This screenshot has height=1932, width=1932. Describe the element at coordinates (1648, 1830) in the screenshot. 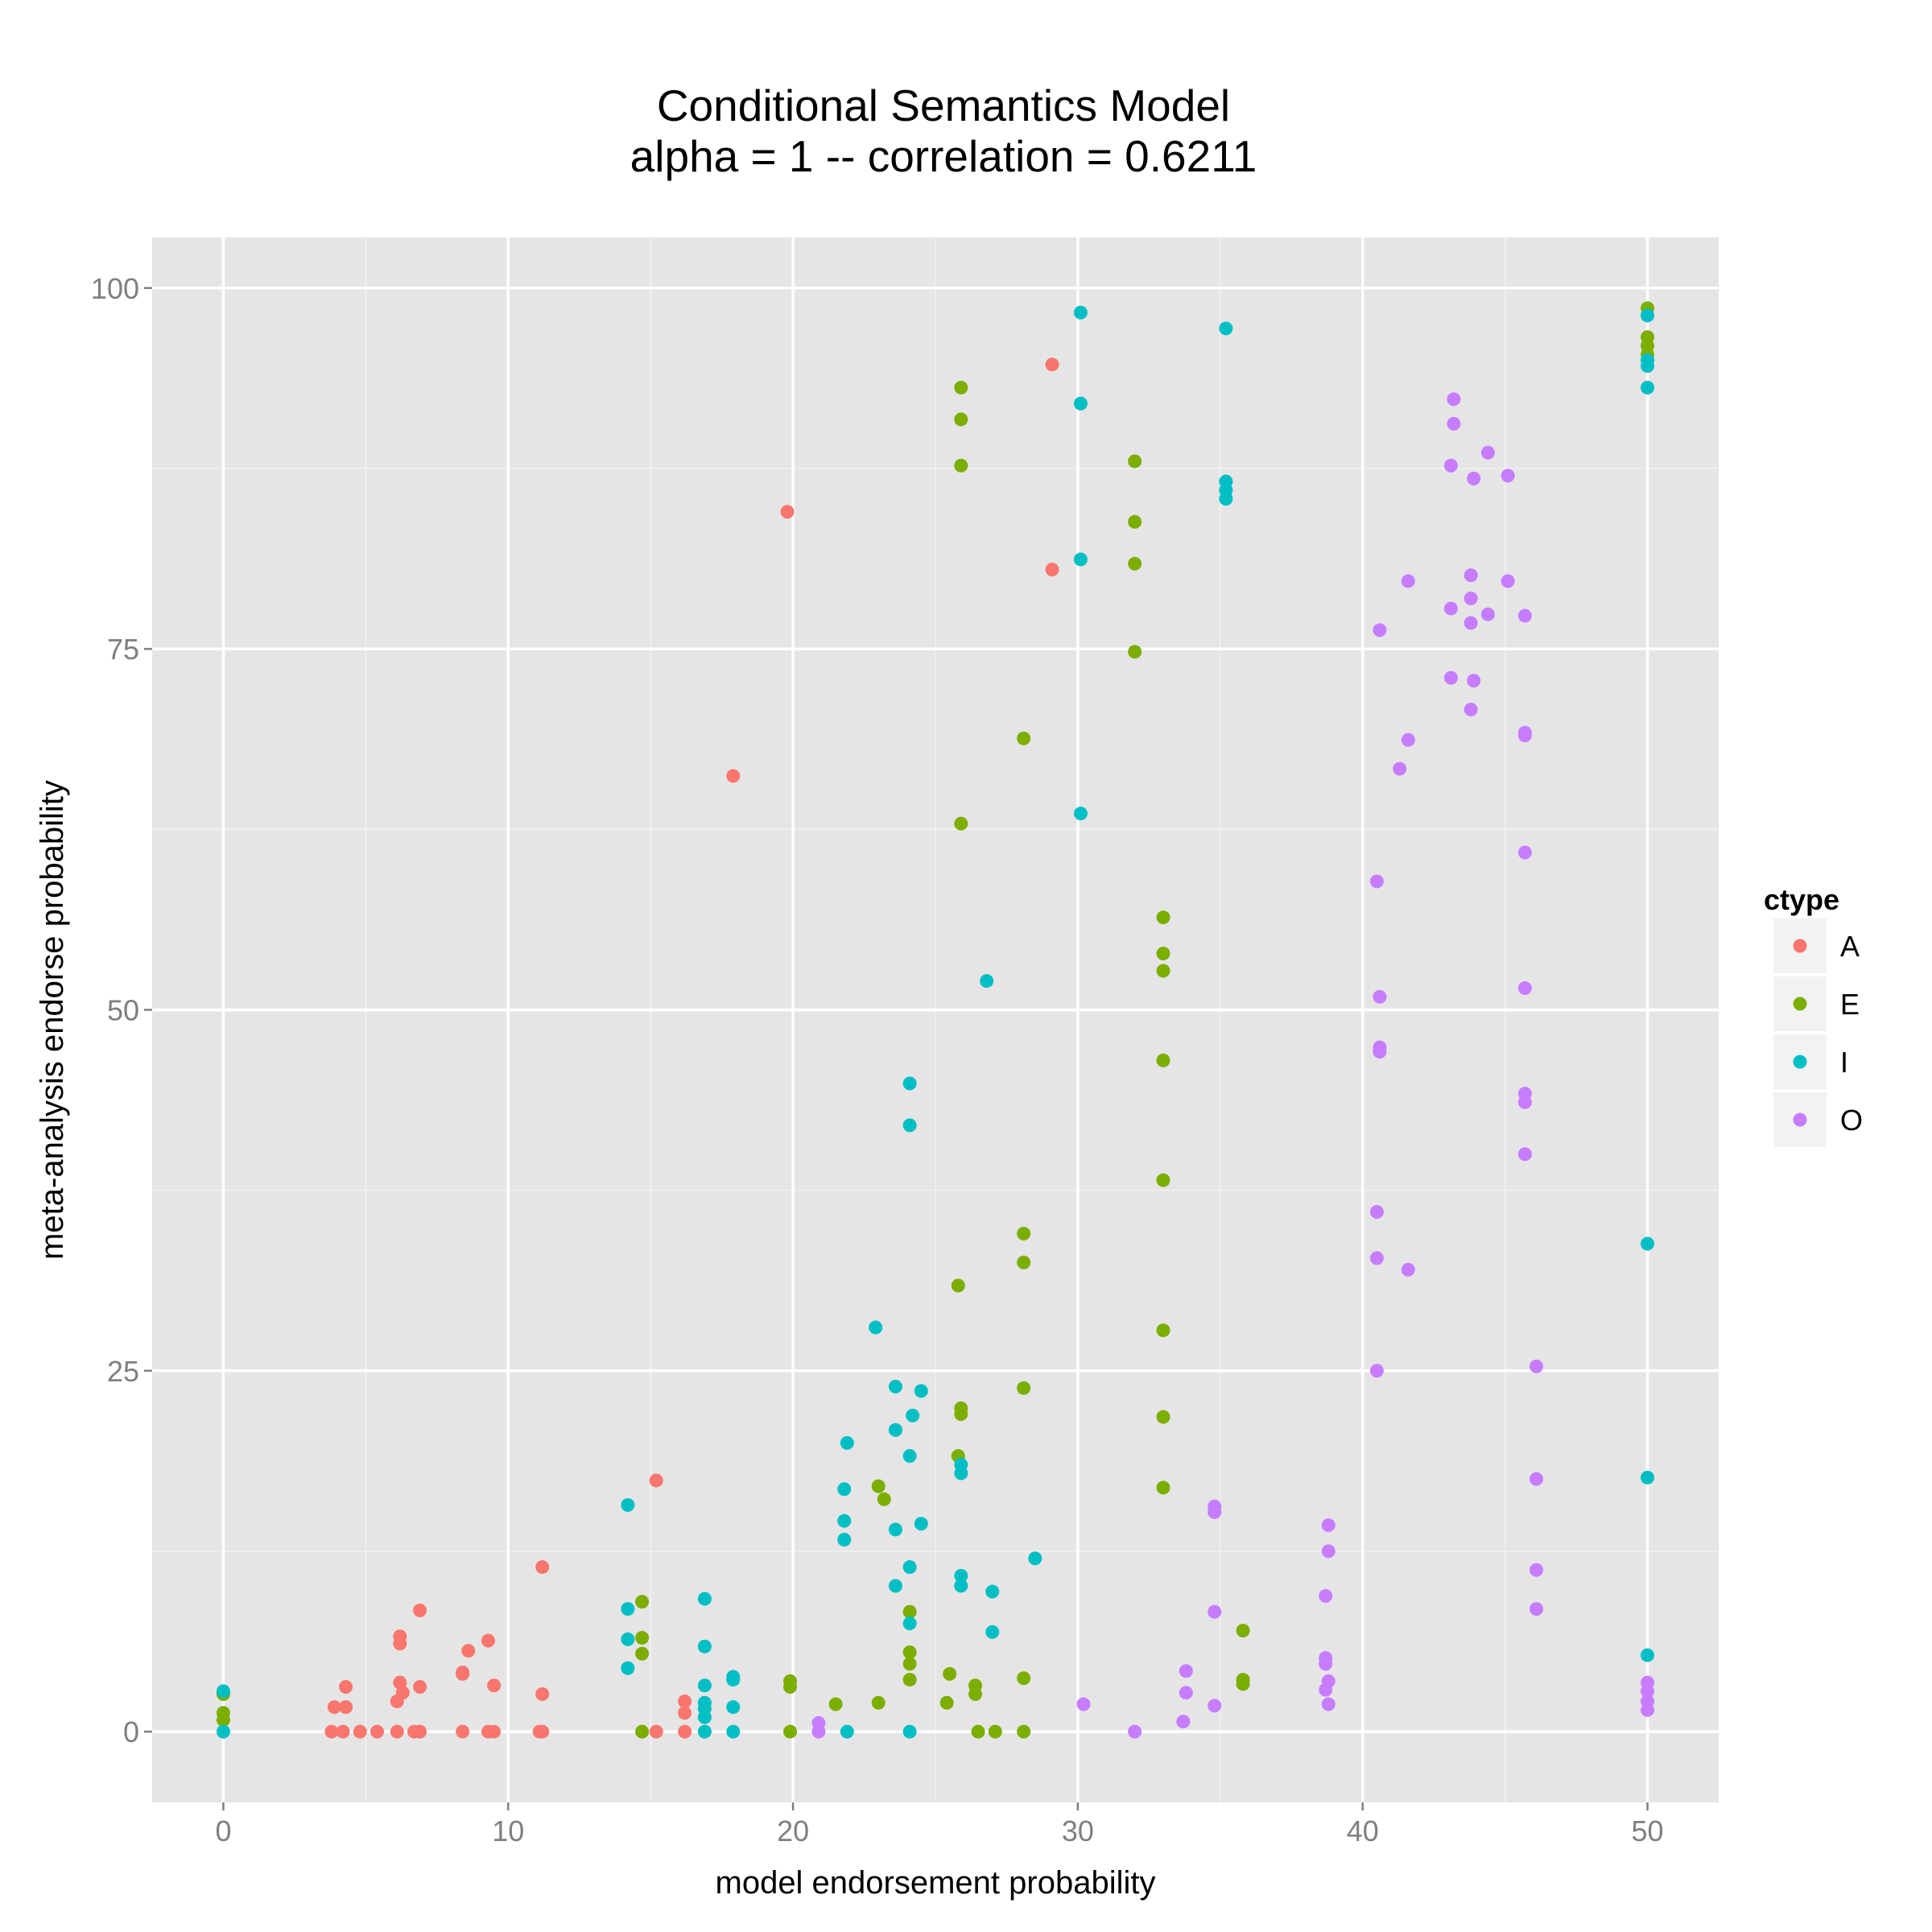

I see `x-tick-label: 50` at that location.